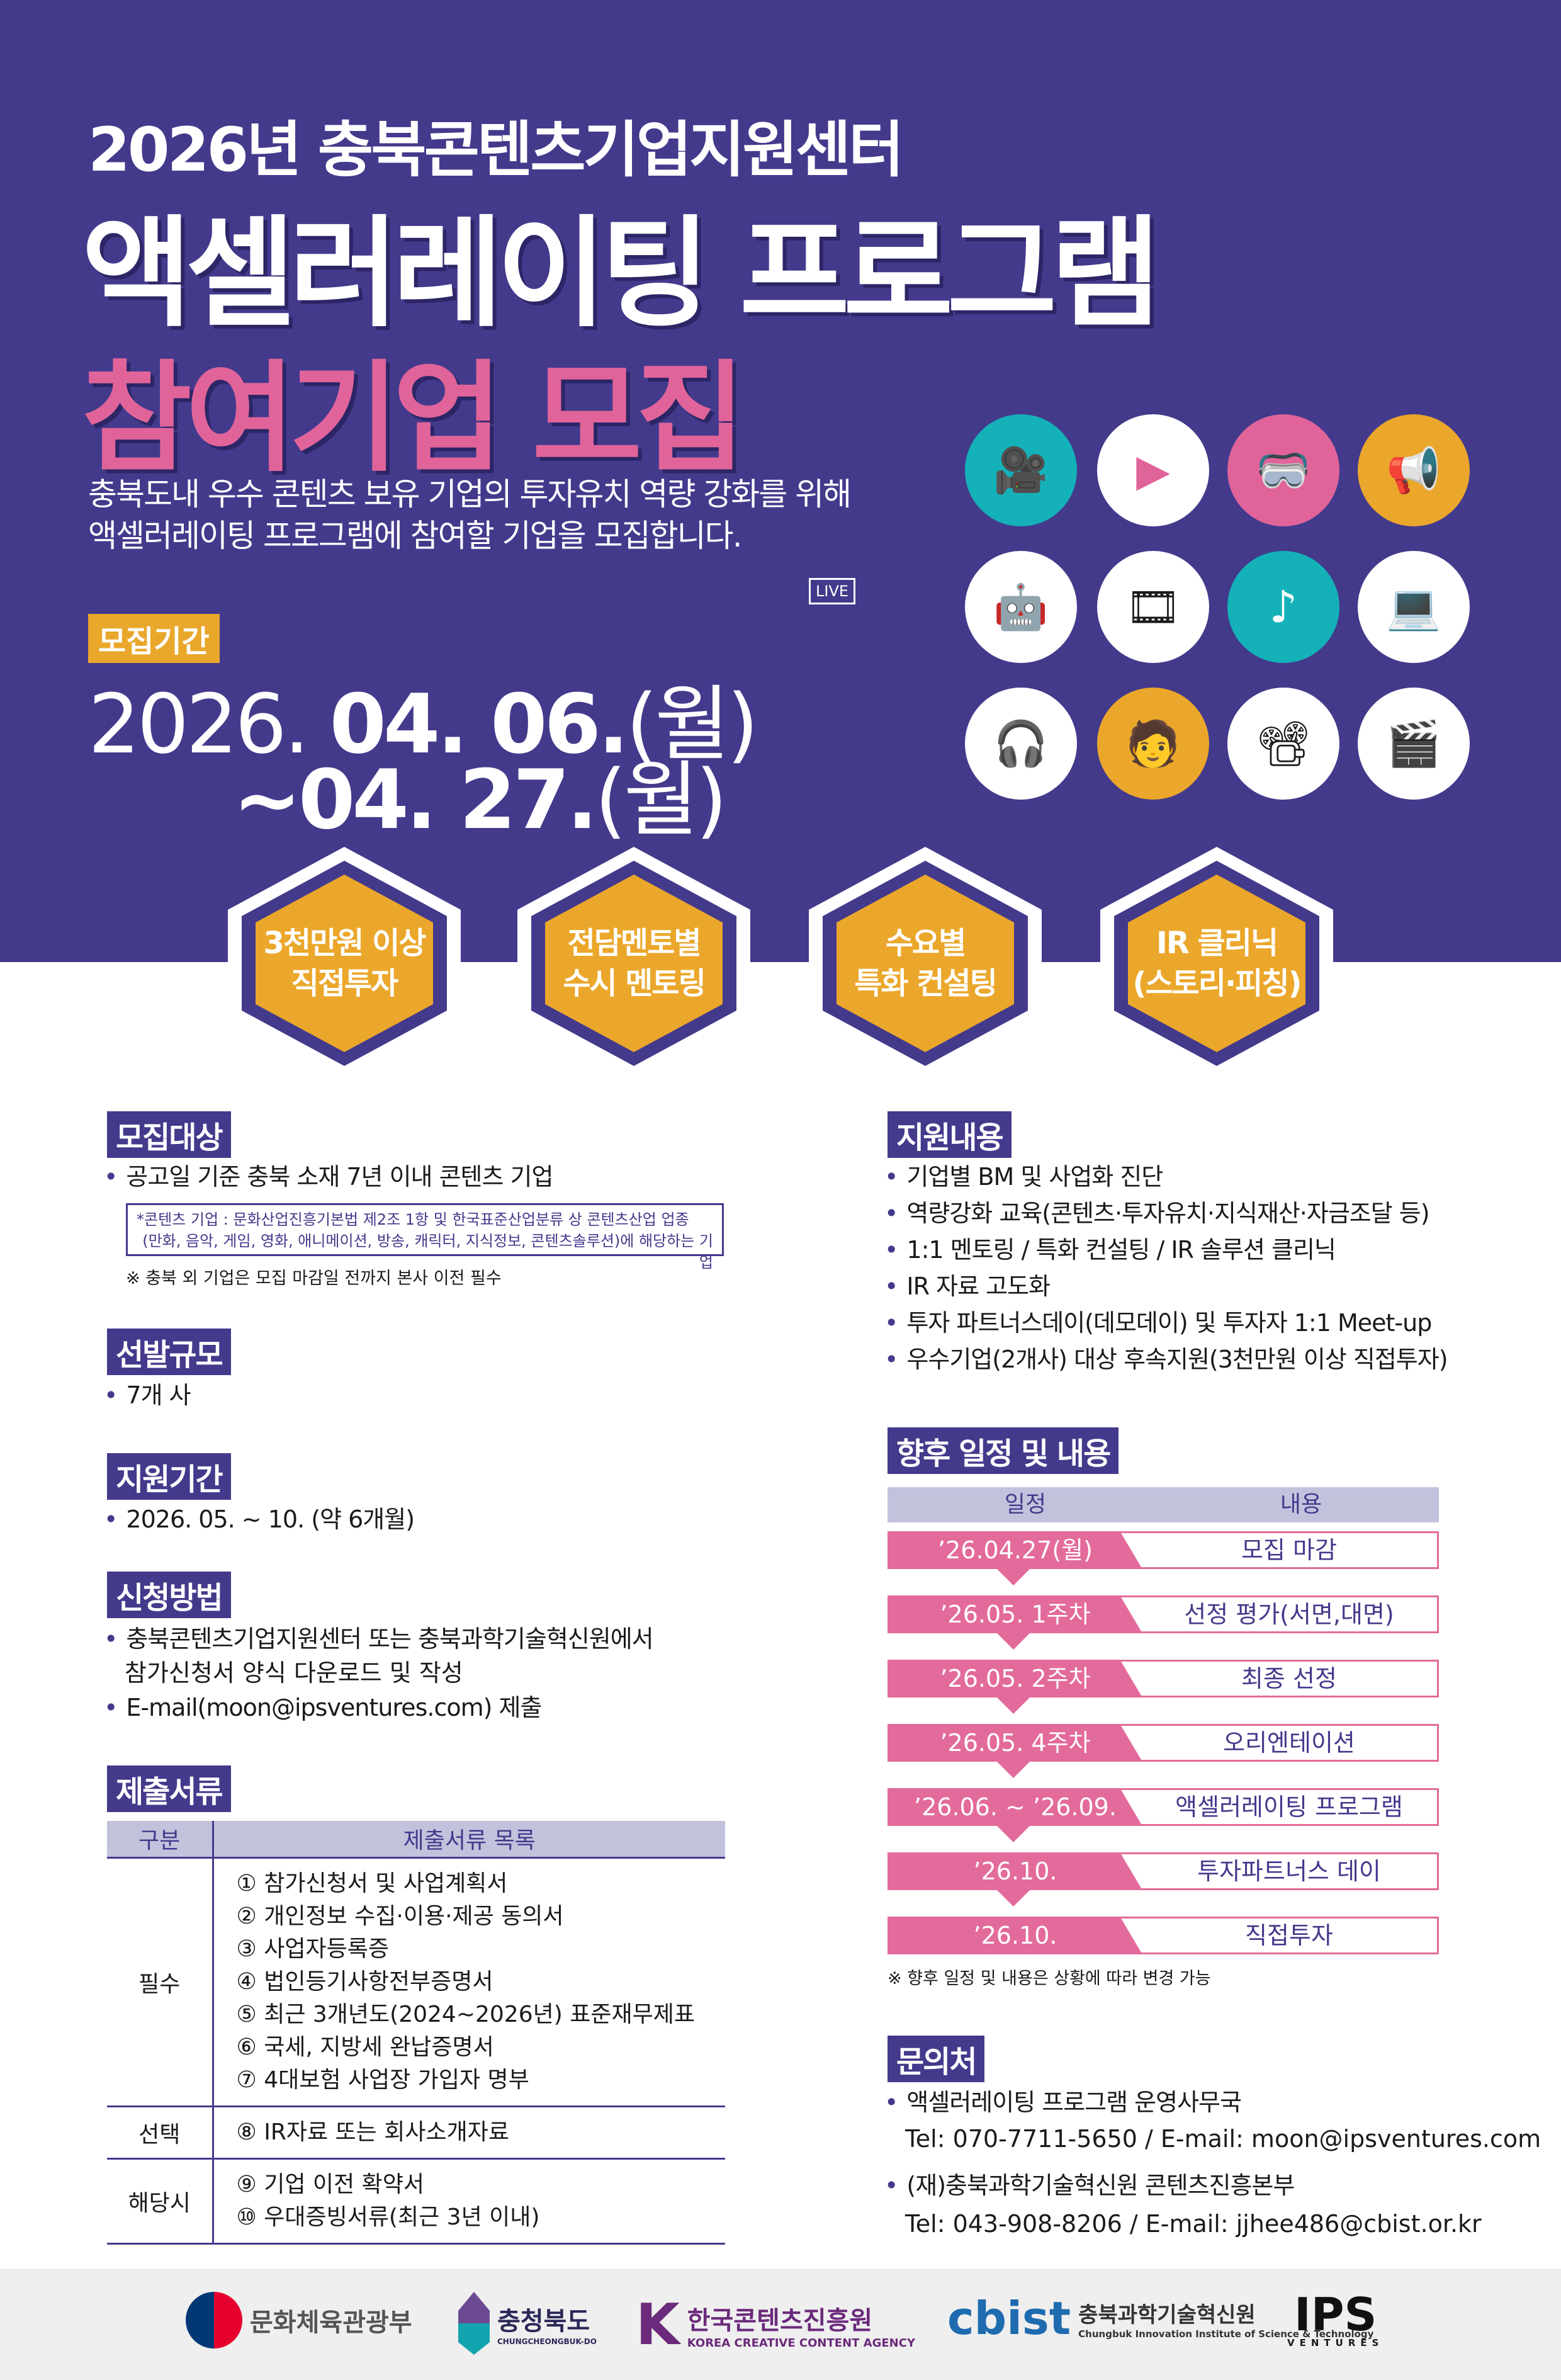  I want to click on projector-icon: 📽, so click(1283, 744).